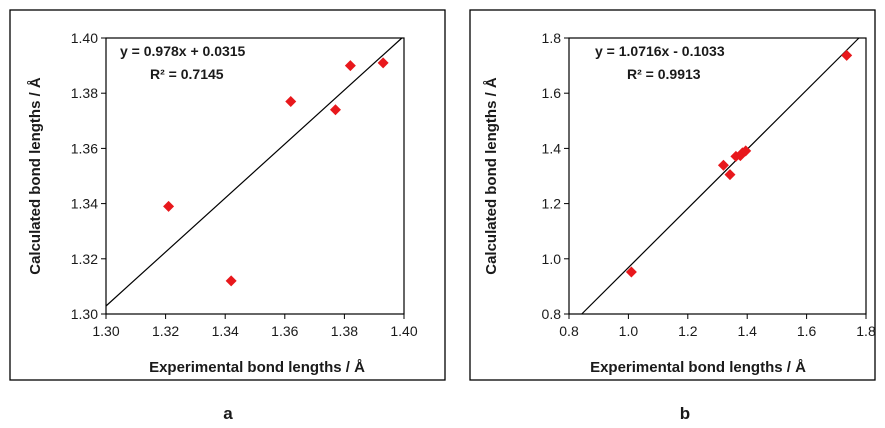 The image size is (885, 428). What do you see at coordinates (403, 331) in the screenshot?
I see `x-tick-label-a: 1.40` at bounding box center [403, 331].